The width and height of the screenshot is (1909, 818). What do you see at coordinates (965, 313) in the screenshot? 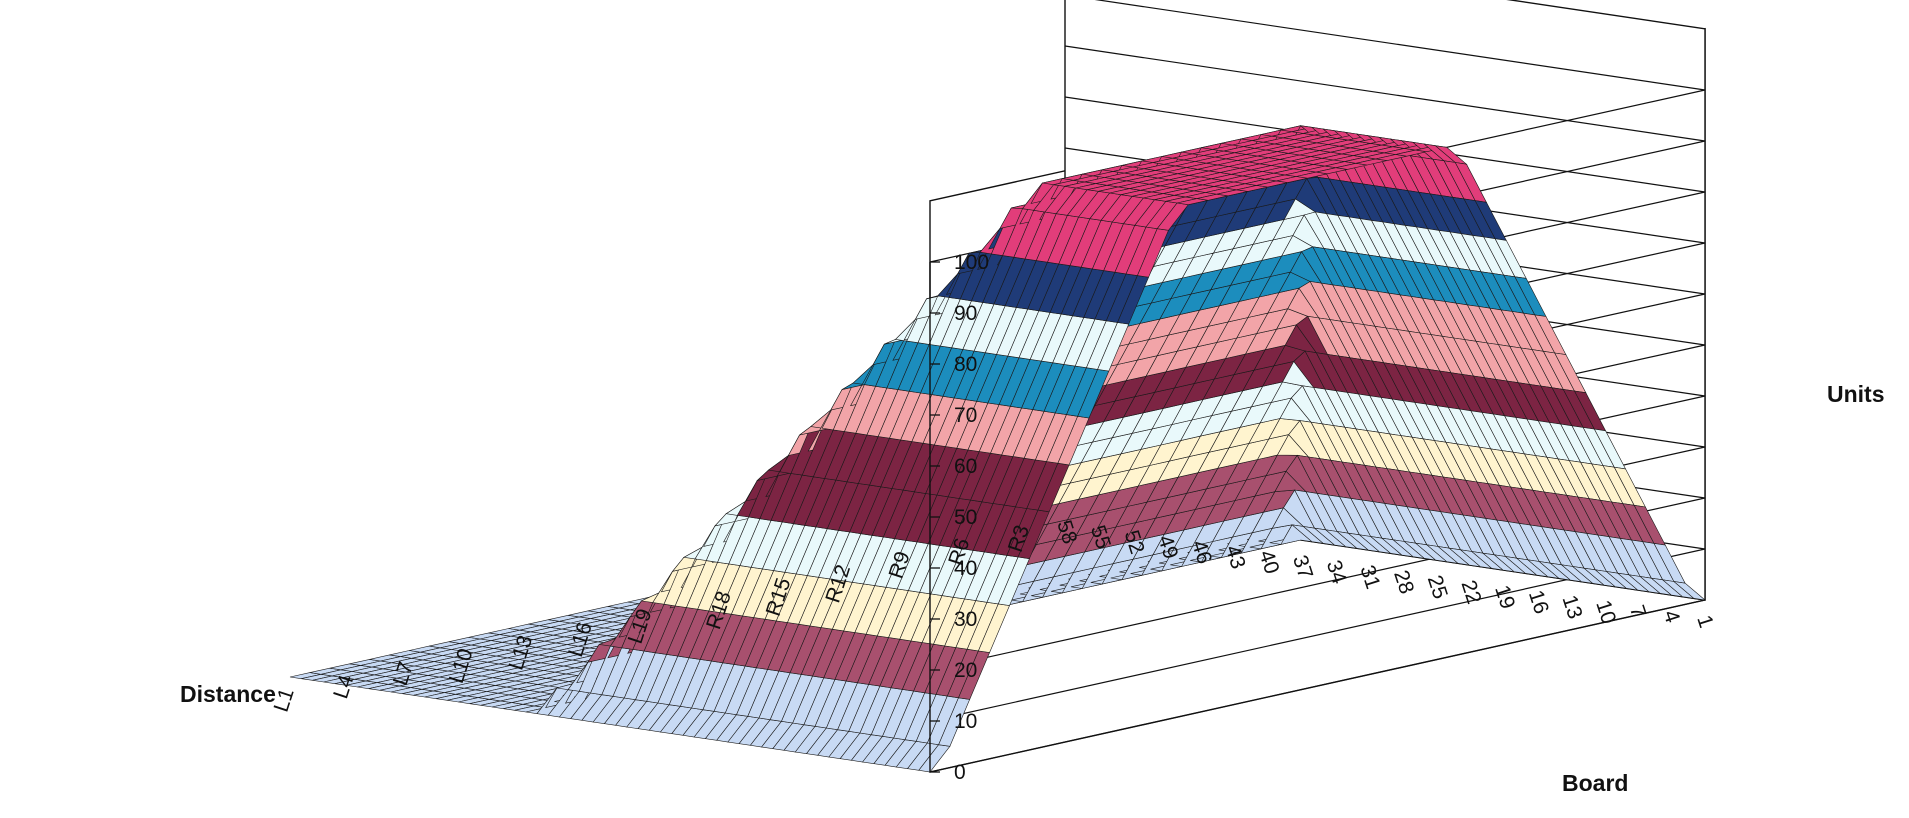
I see `units-tick-label: 90` at bounding box center [965, 313].